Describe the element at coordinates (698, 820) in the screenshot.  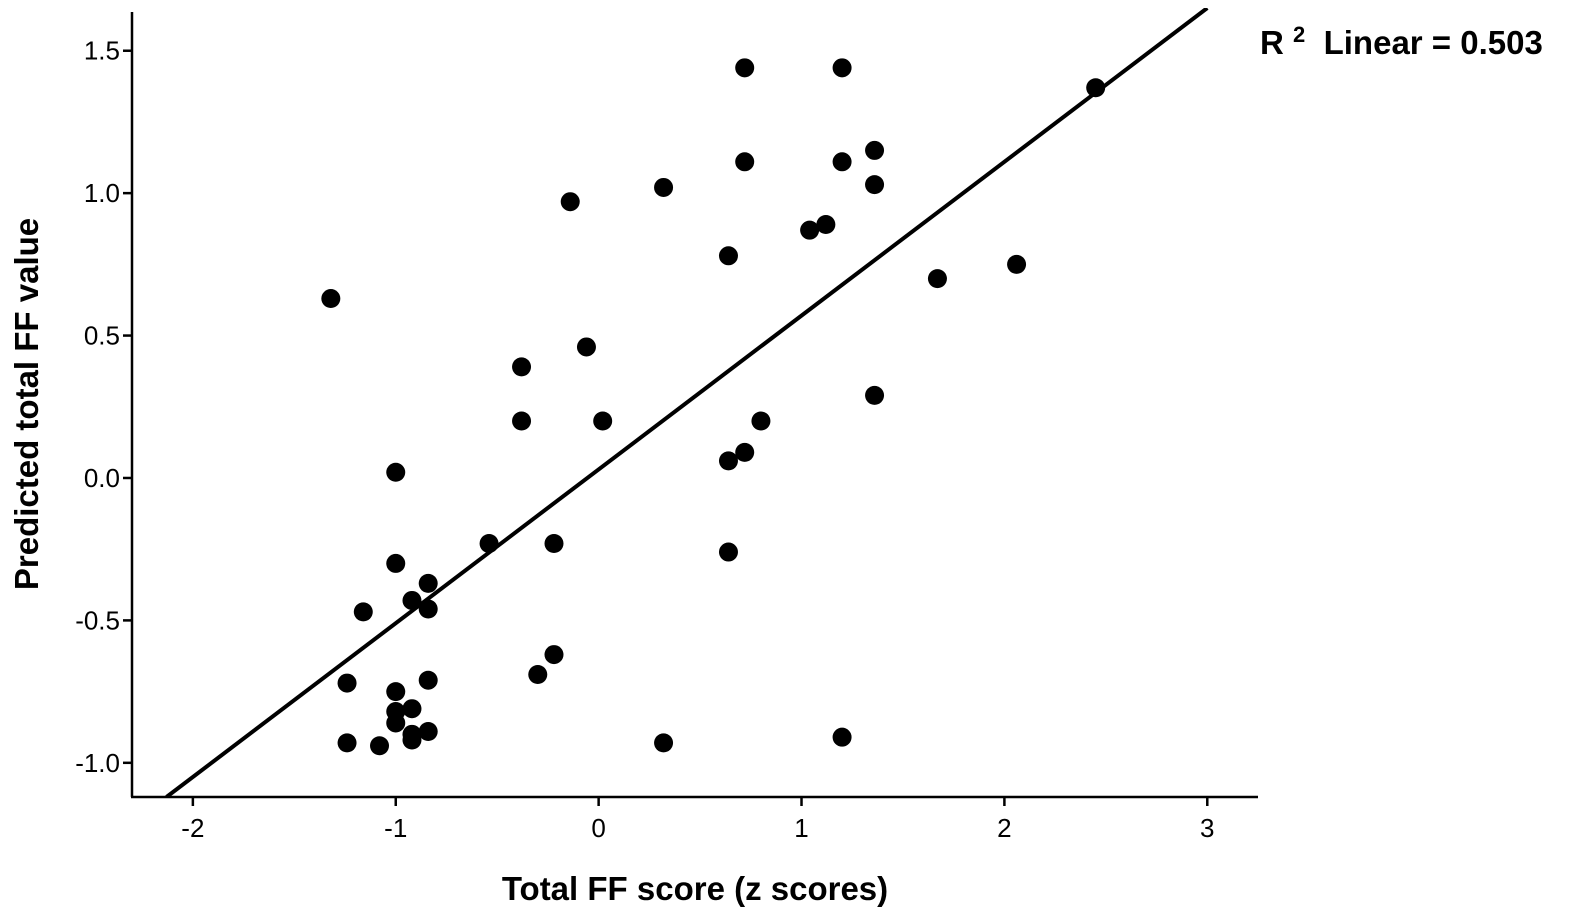
I see `x-axis-ticks: -2 -1 0 1 2 3` at that location.